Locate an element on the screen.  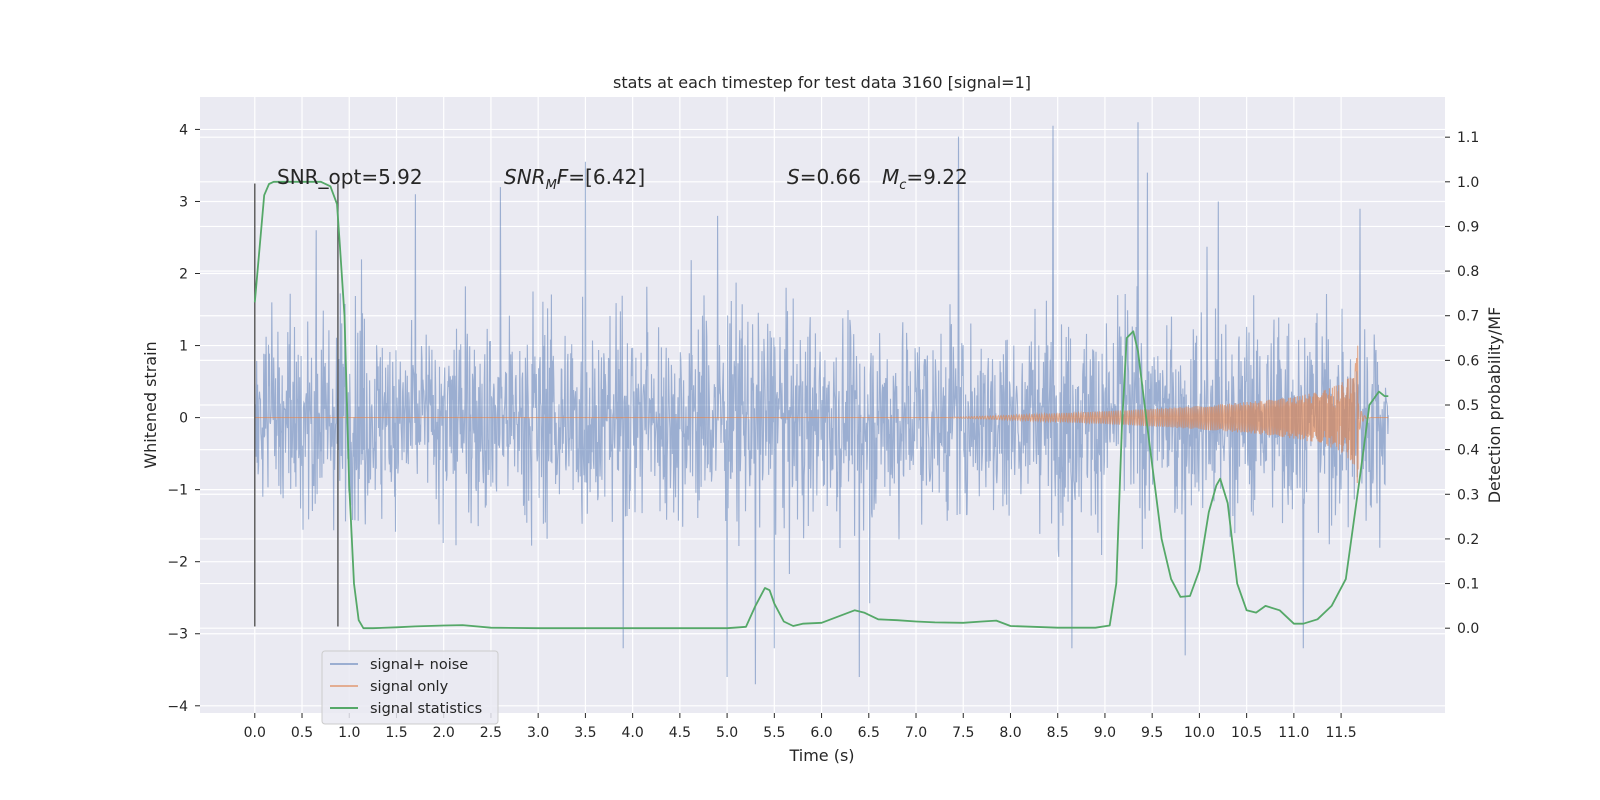
annotations: SNR_opt=5.92 SNRMF=[6.42] S=0.66 Mc=9.22 is located at coordinates (622, 179).